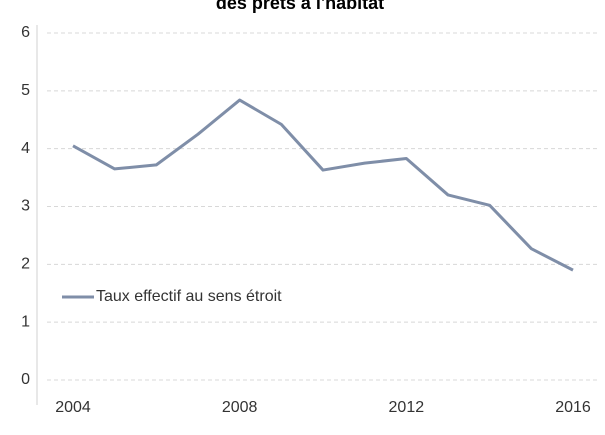 Image resolution: width=605 pixels, height=435 pixels. I want to click on y-tick-label: 1, so click(25, 321).